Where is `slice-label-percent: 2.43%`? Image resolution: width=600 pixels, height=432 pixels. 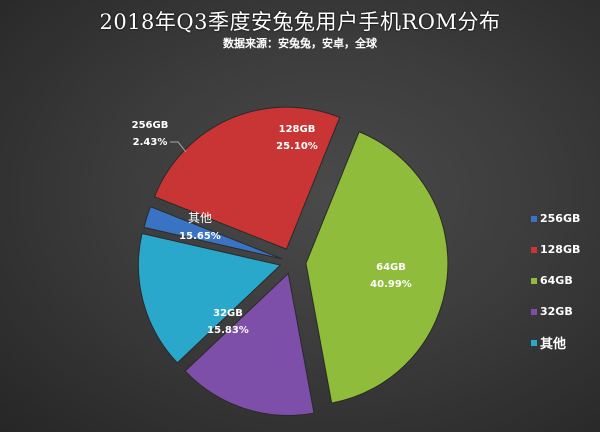 slice-label-percent: 2.43% is located at coordinates (150, 142).